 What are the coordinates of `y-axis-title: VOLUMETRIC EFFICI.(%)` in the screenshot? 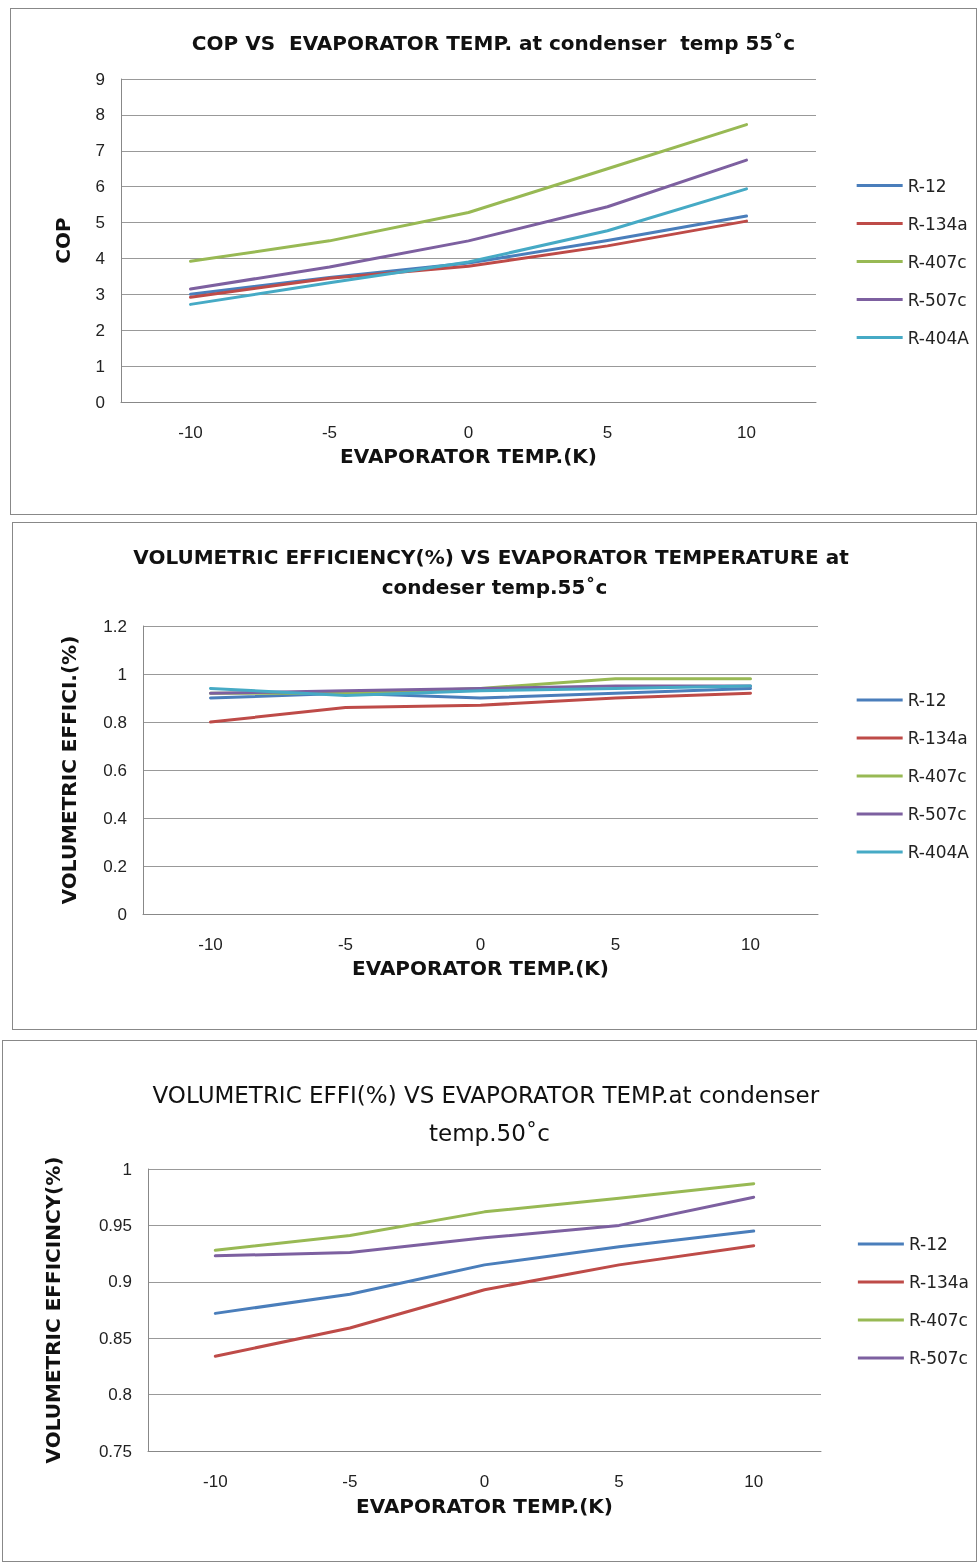 It's located at (69, 770).